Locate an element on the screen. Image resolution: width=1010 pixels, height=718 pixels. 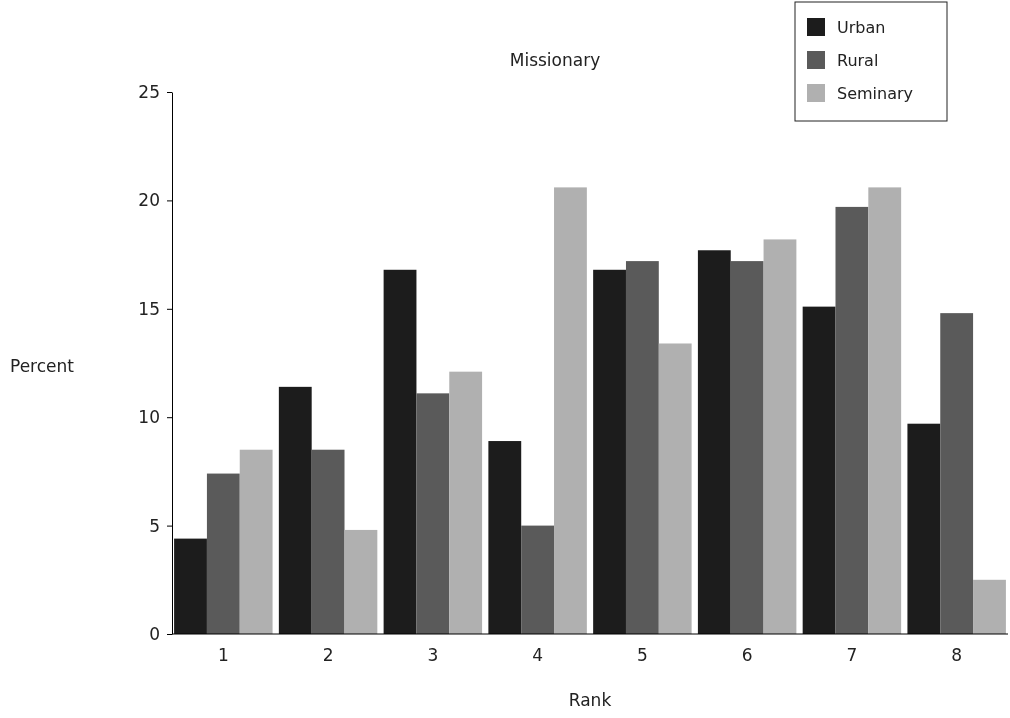
x-tick-label: 1 is located at coordinates (223, 654).